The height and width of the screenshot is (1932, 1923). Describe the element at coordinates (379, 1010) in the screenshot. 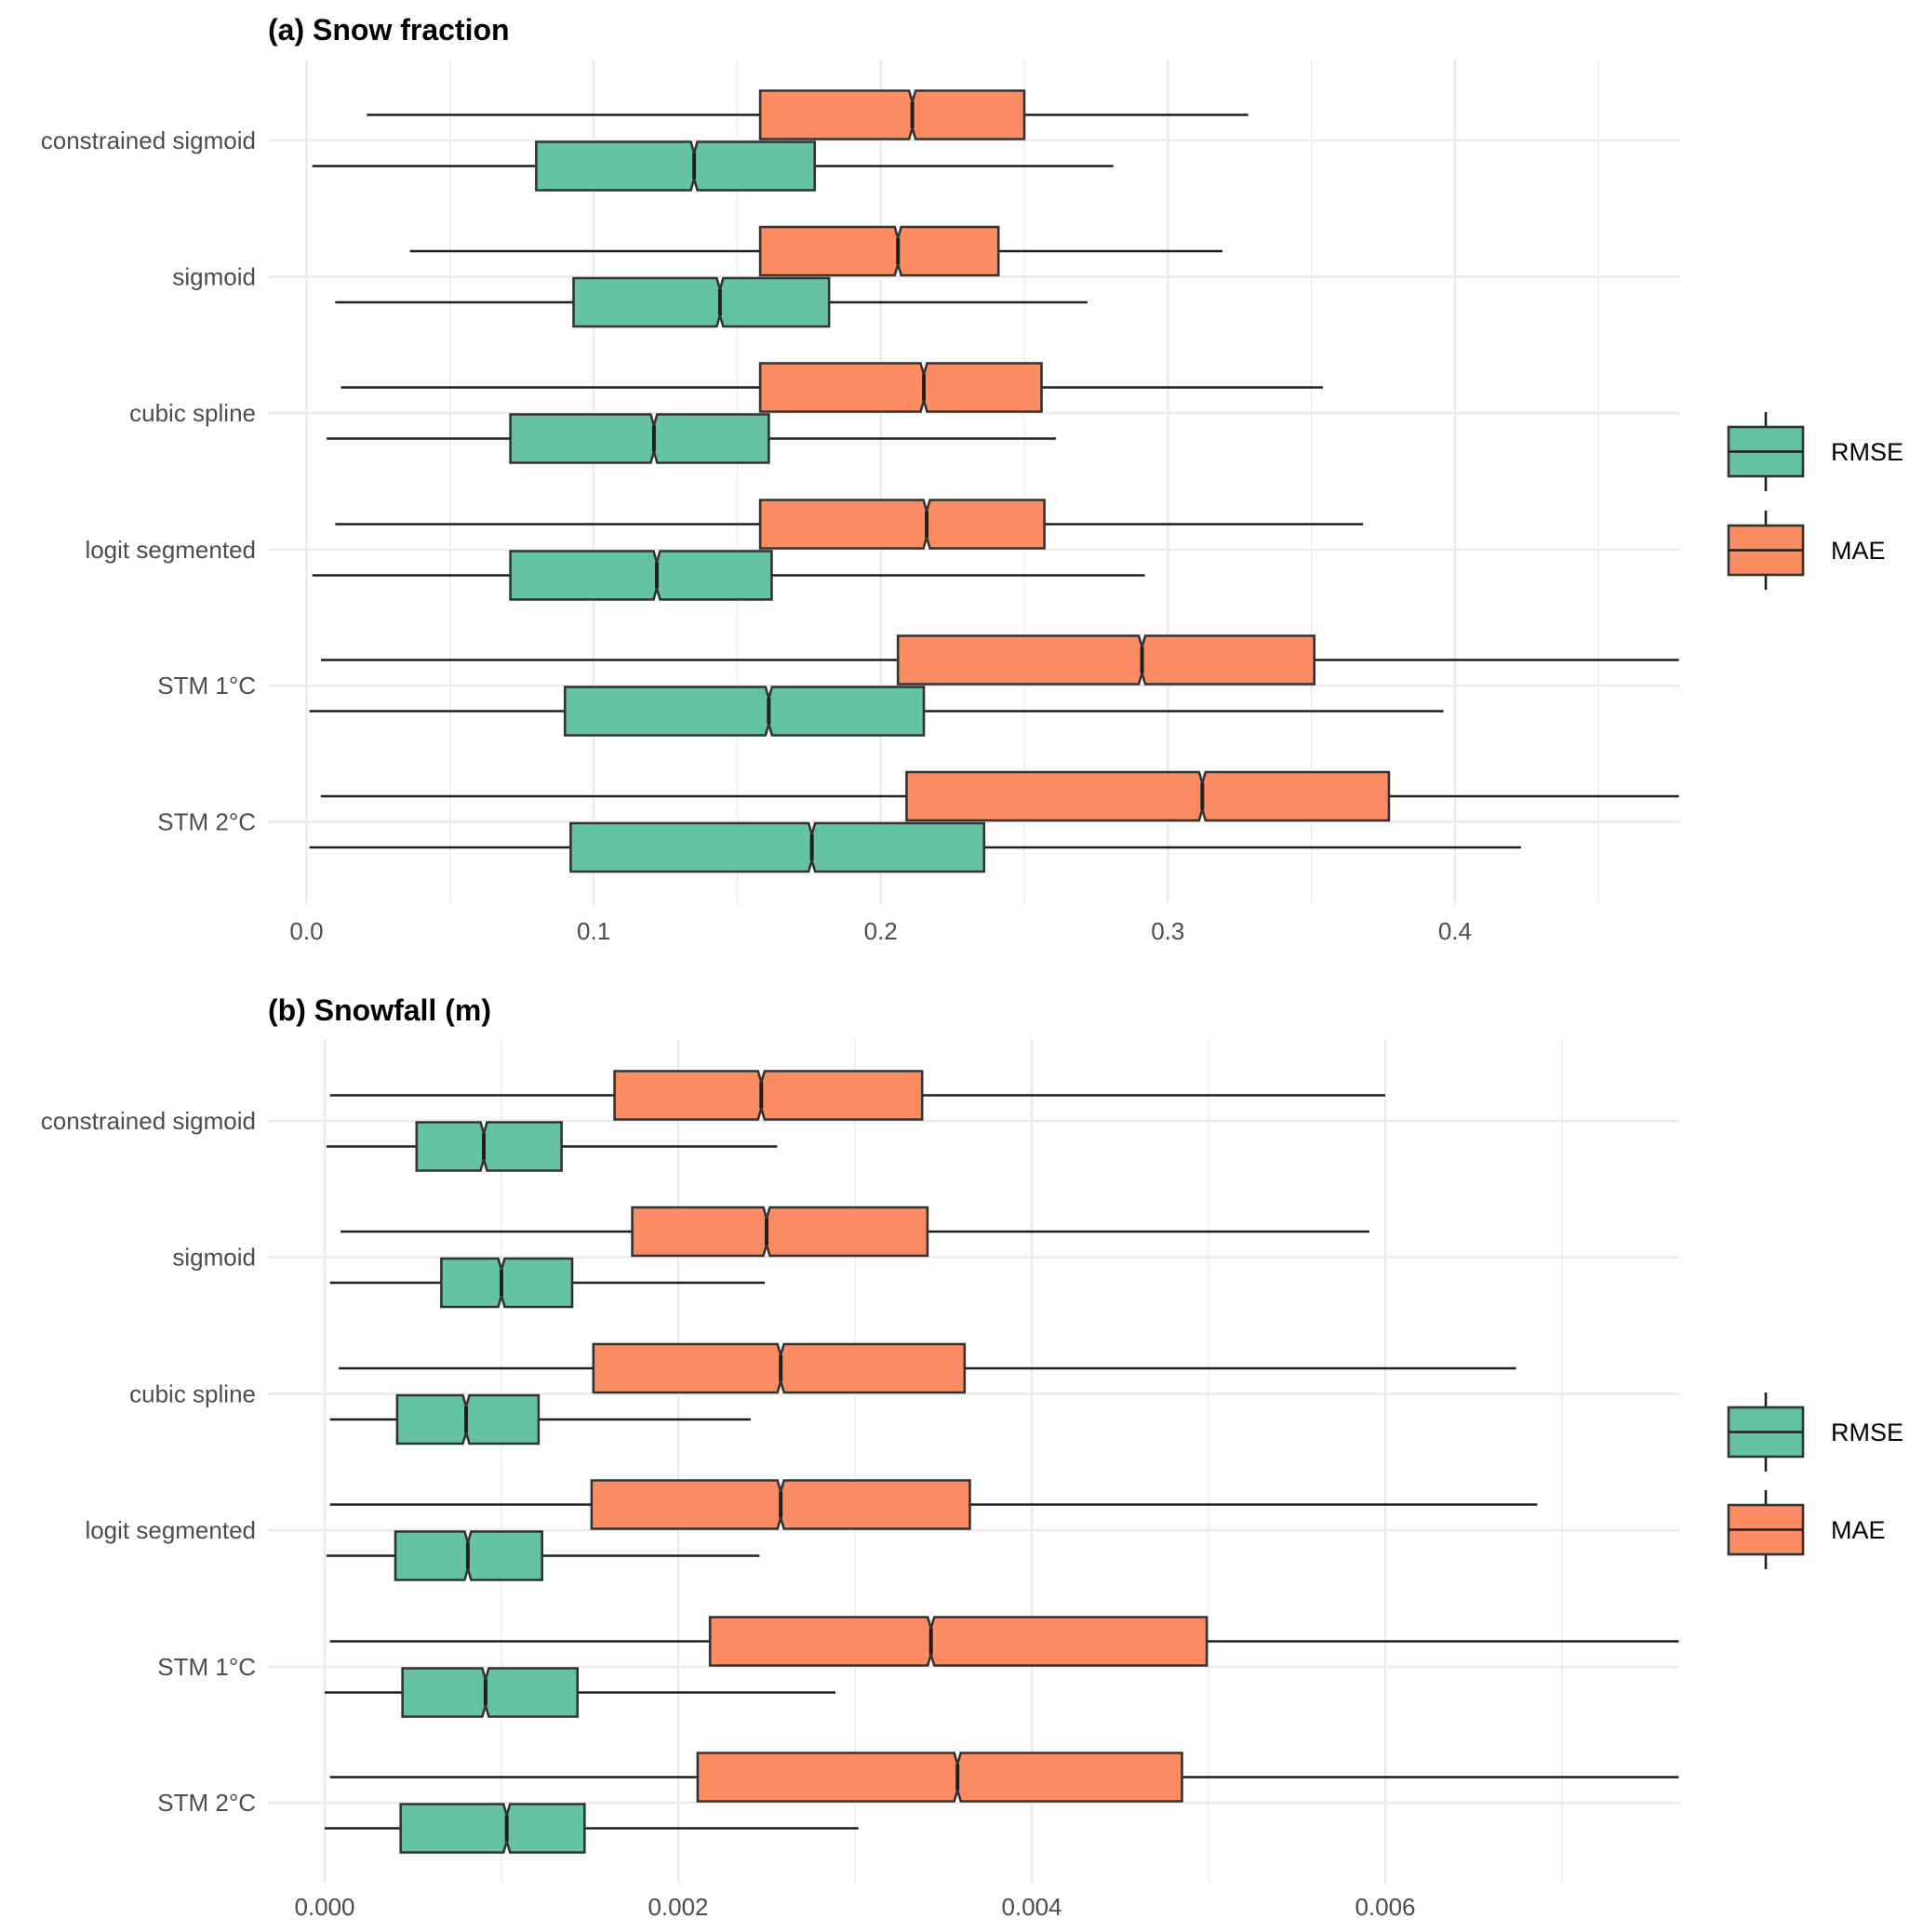

I see `panel-title: (b) Snowfall (m)` at that location.